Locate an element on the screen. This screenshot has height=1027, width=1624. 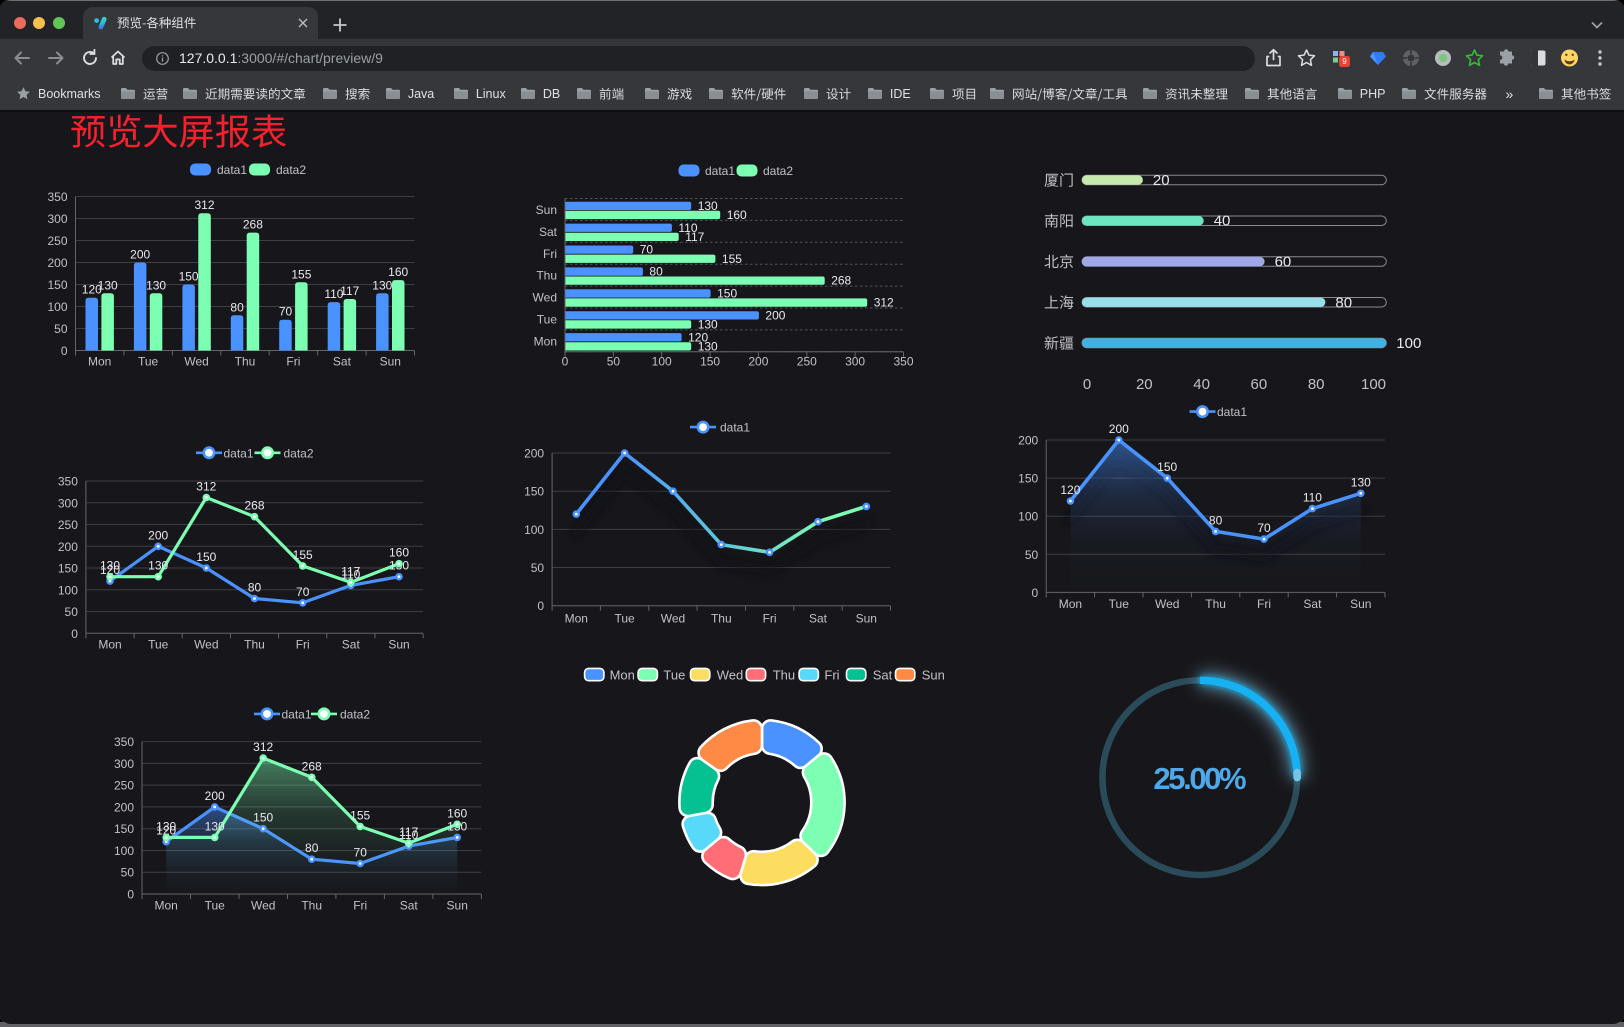
svg-text: 40 is located at coordinates (1222, 221).